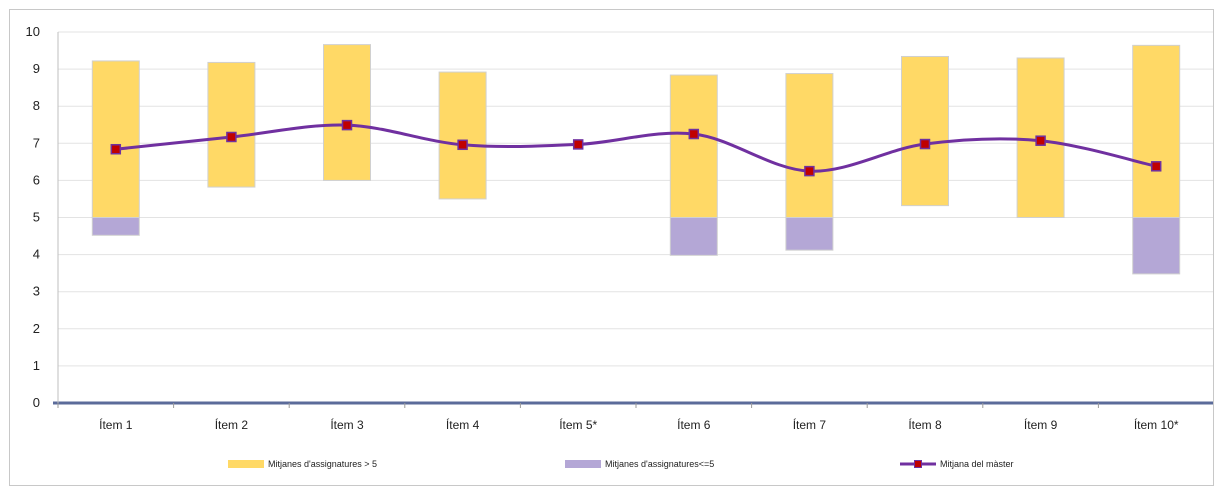 This screenshot has height=498, width=1224. What do you see at coordinates (347, 424) in the screenshot?
I see `x-tick-label: Ítem 3` at bounding box center [347, 424].